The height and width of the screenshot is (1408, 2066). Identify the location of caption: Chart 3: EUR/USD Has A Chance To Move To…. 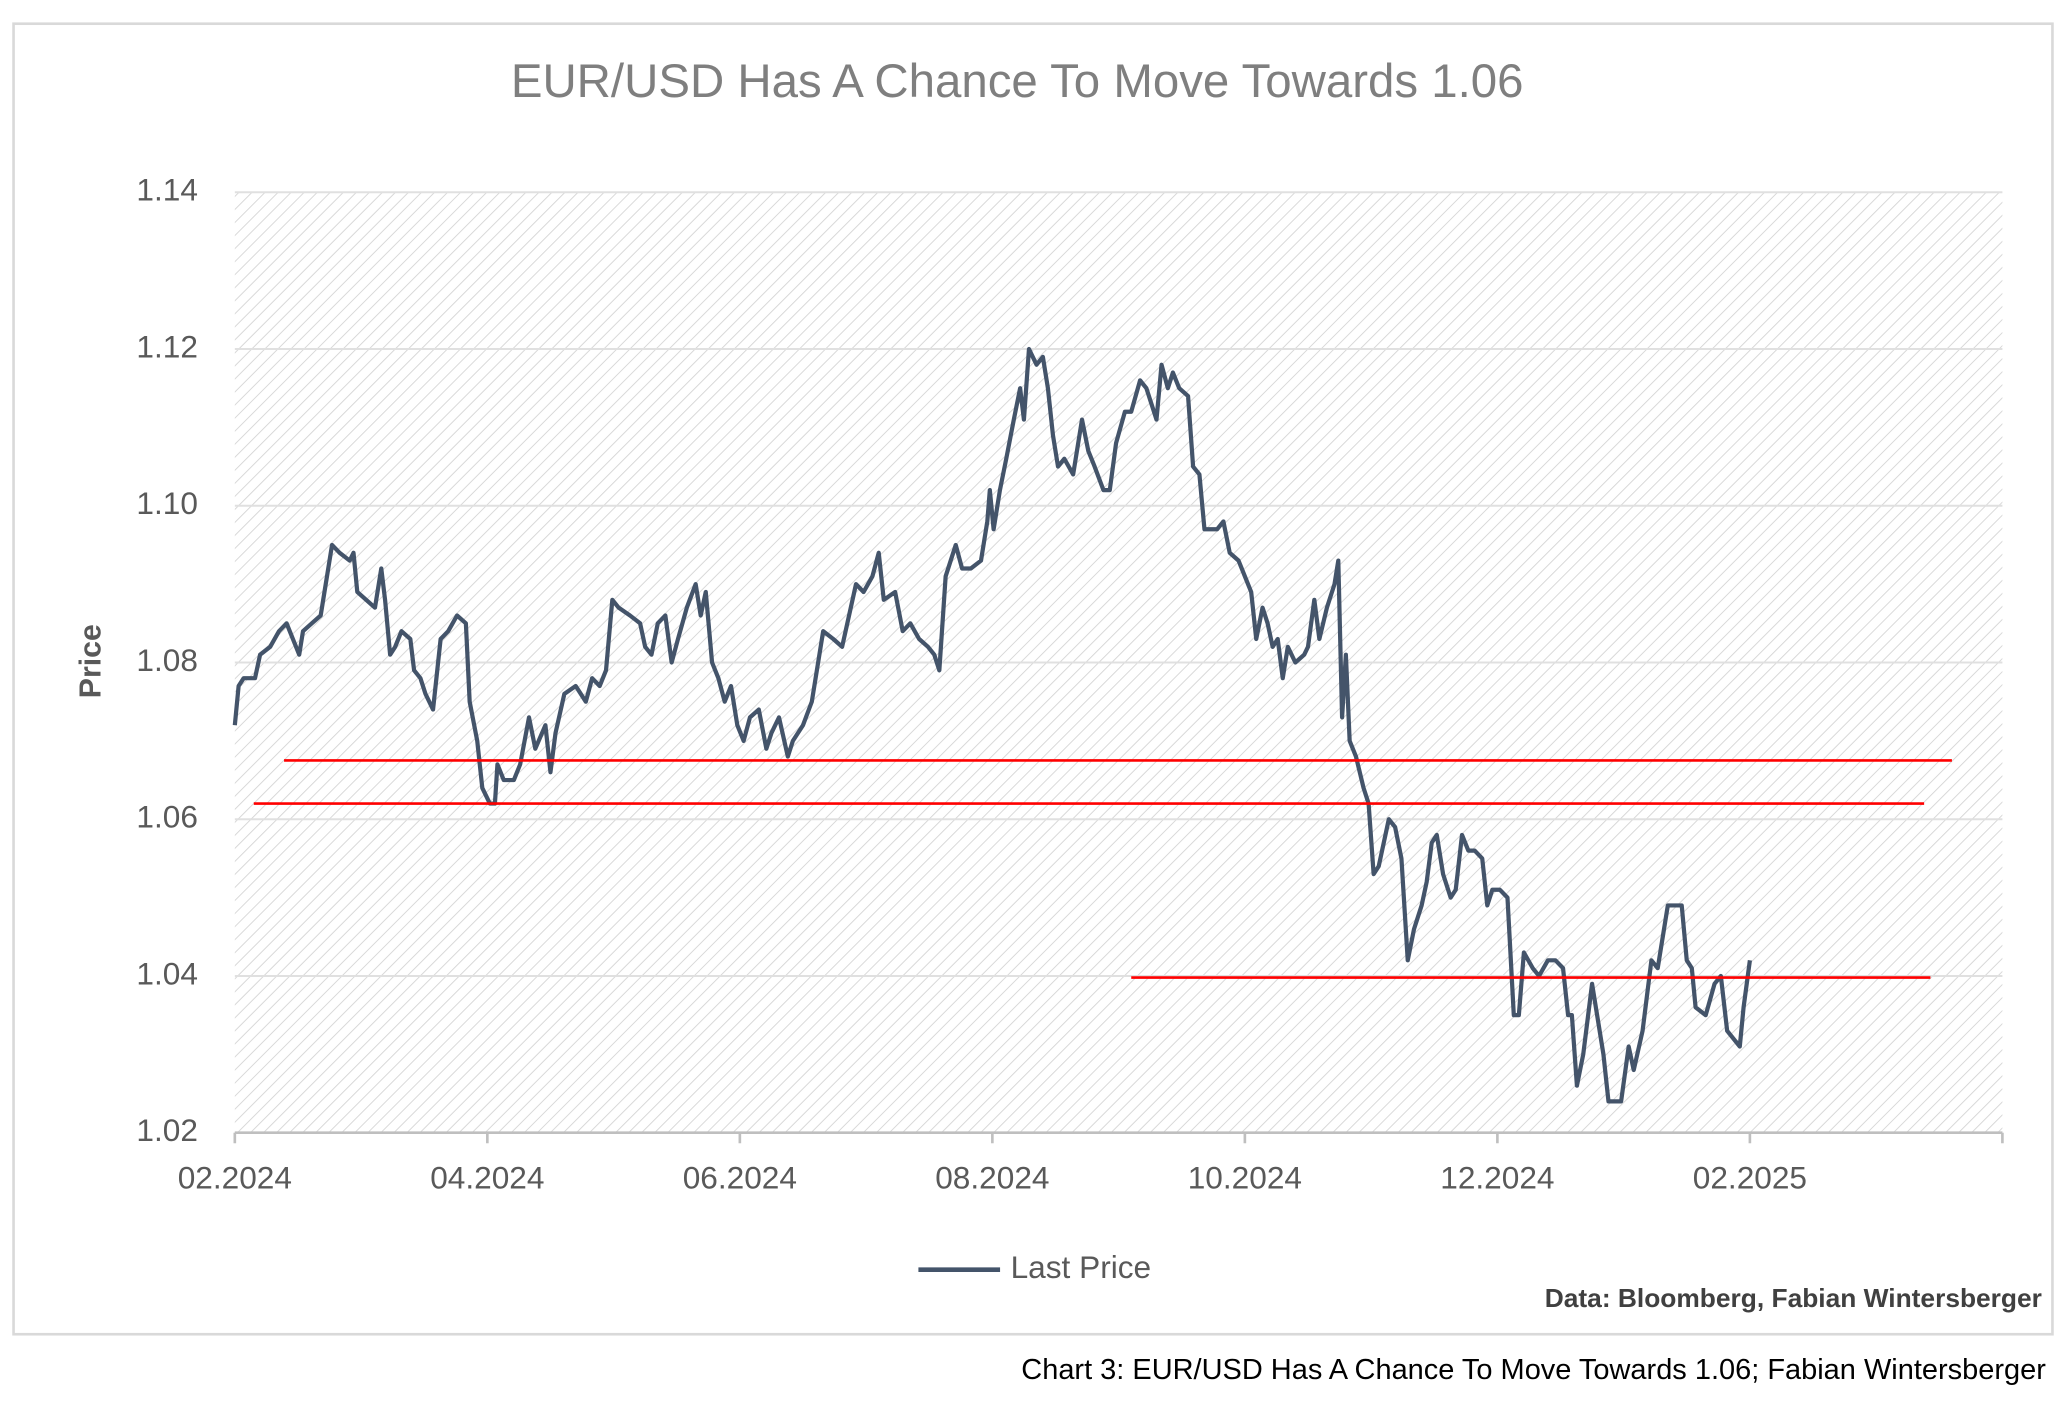
(1533, 1370).